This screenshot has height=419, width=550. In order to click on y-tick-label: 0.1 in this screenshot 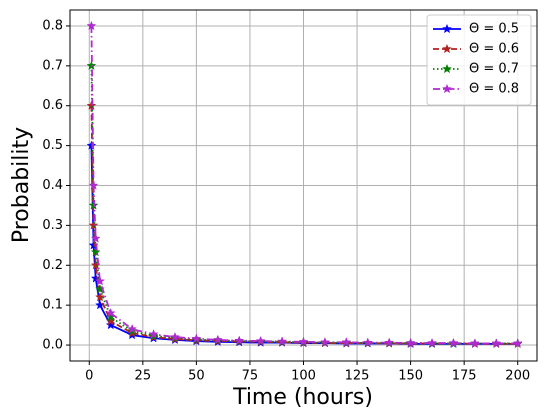, I will do `click(52, 305)`.